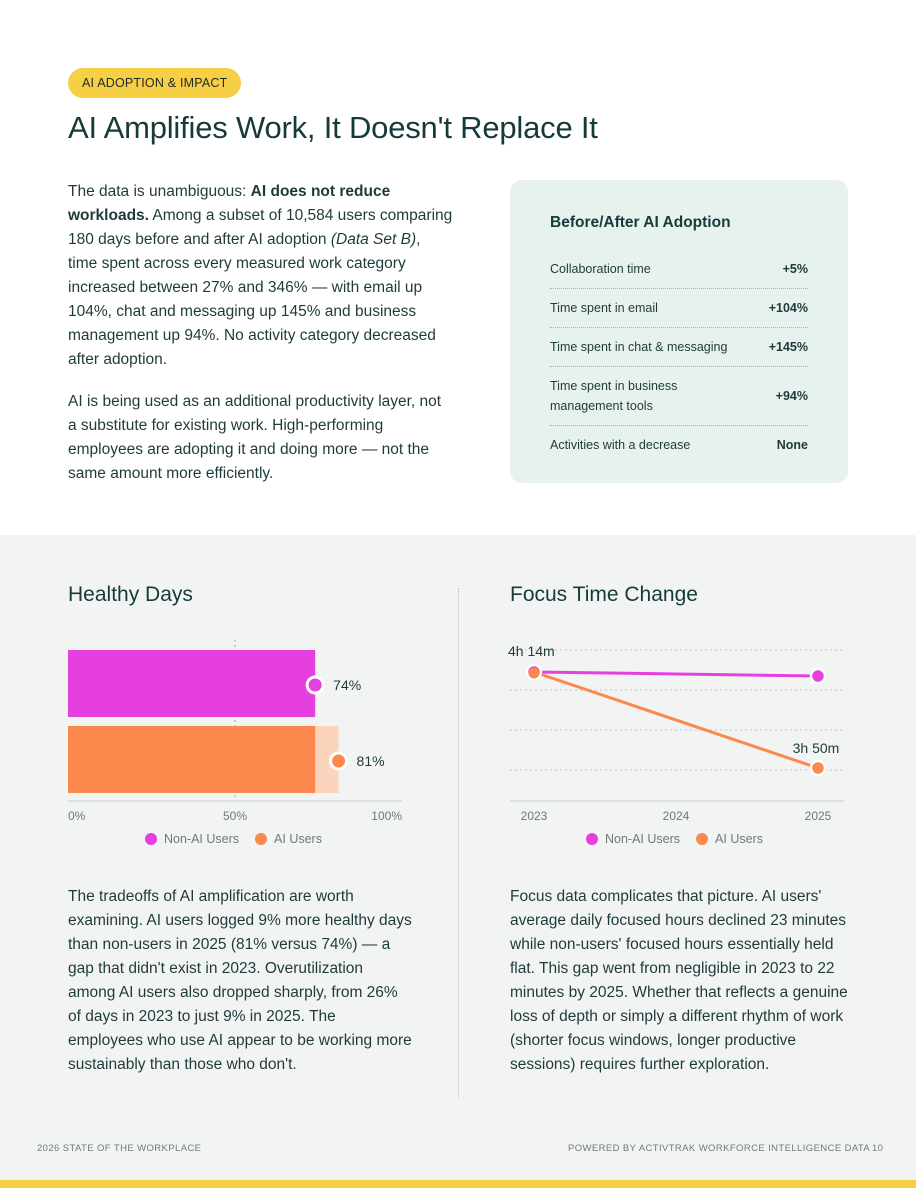 The width and height of the screenshot is (916, 1188). What do you see at coordinates (458, 843) in the screenshot?
I see `column-divider` at bounding box center [458, 843].